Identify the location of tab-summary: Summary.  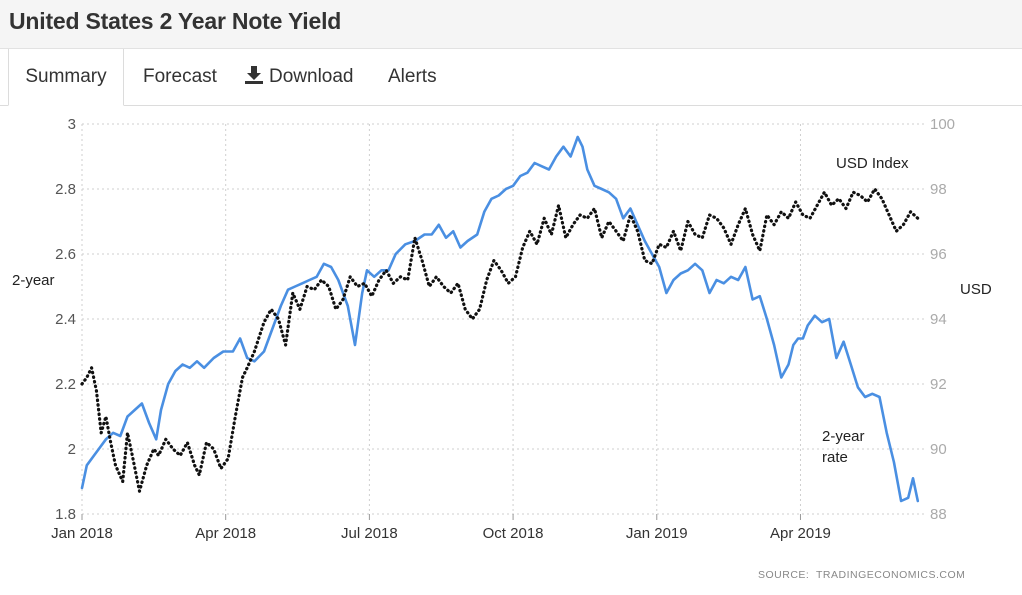
(66, 77).